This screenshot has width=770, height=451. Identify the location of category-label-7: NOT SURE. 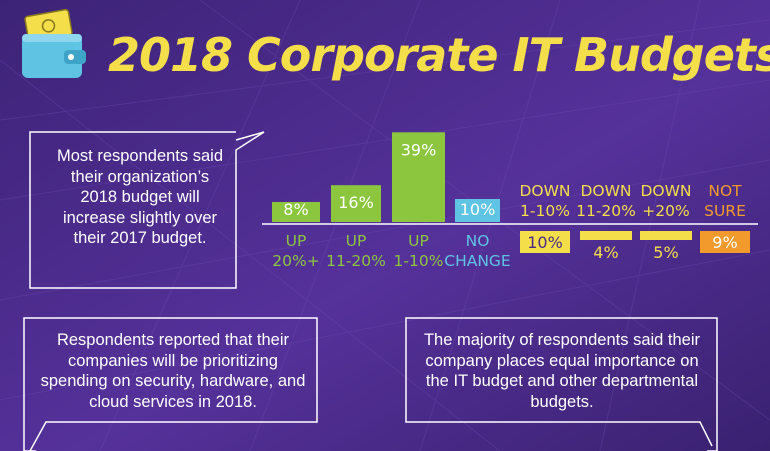
(725, 201).